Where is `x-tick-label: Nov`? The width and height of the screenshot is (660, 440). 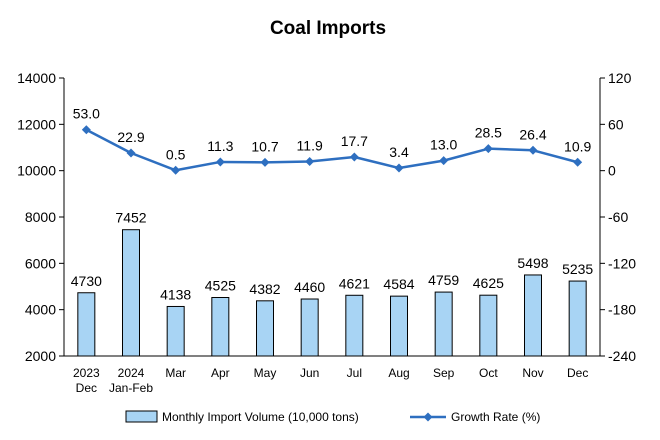 x-tick-label: Nov is located at coordinates (532, 373).